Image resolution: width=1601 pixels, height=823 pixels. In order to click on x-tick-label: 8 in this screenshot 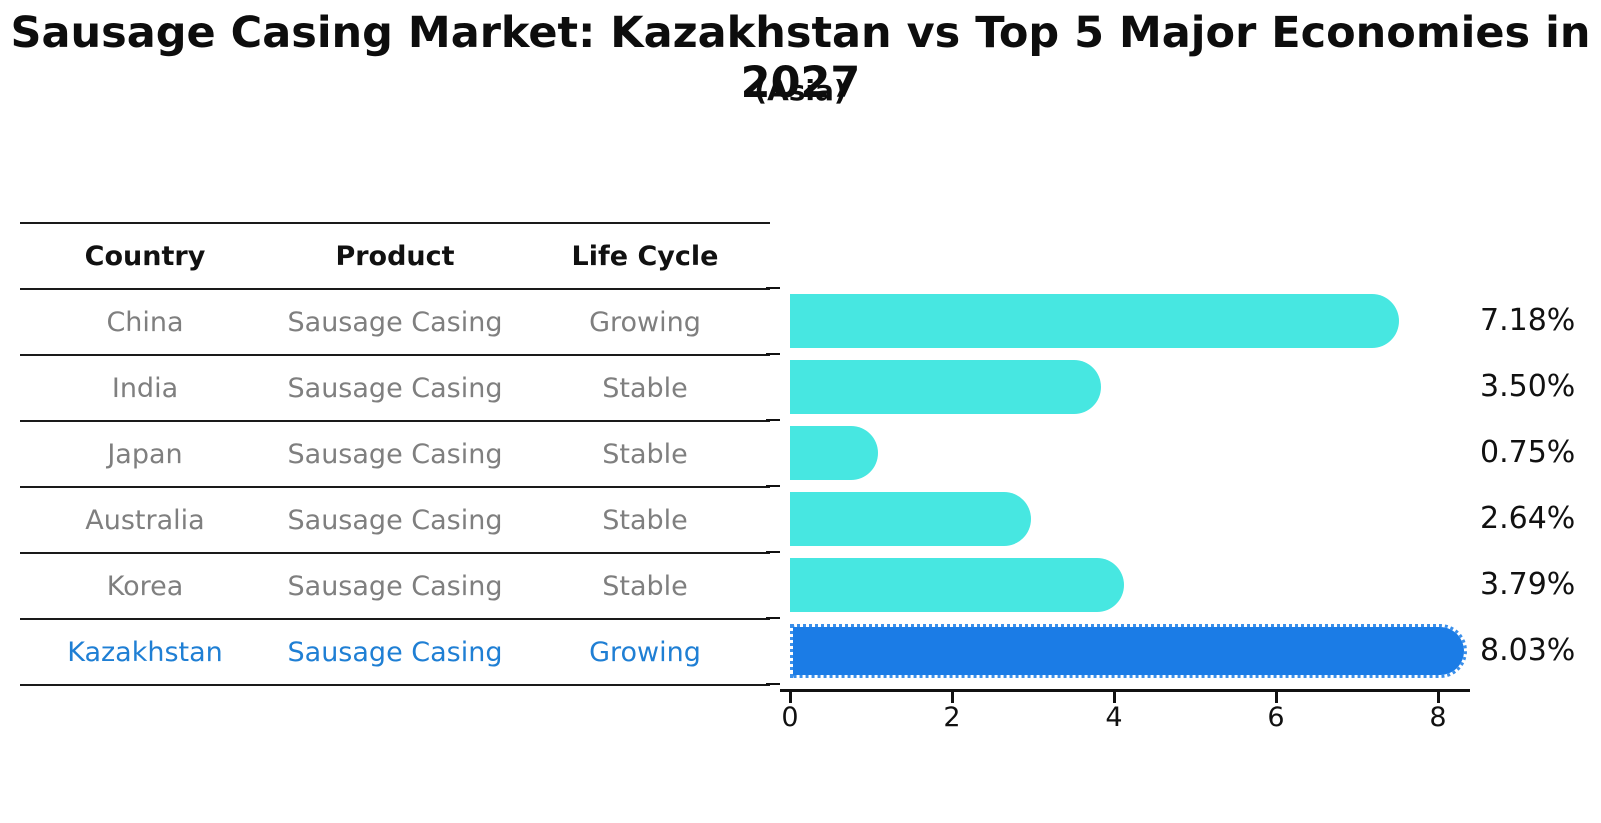, I will do `click(1438, 717)`.